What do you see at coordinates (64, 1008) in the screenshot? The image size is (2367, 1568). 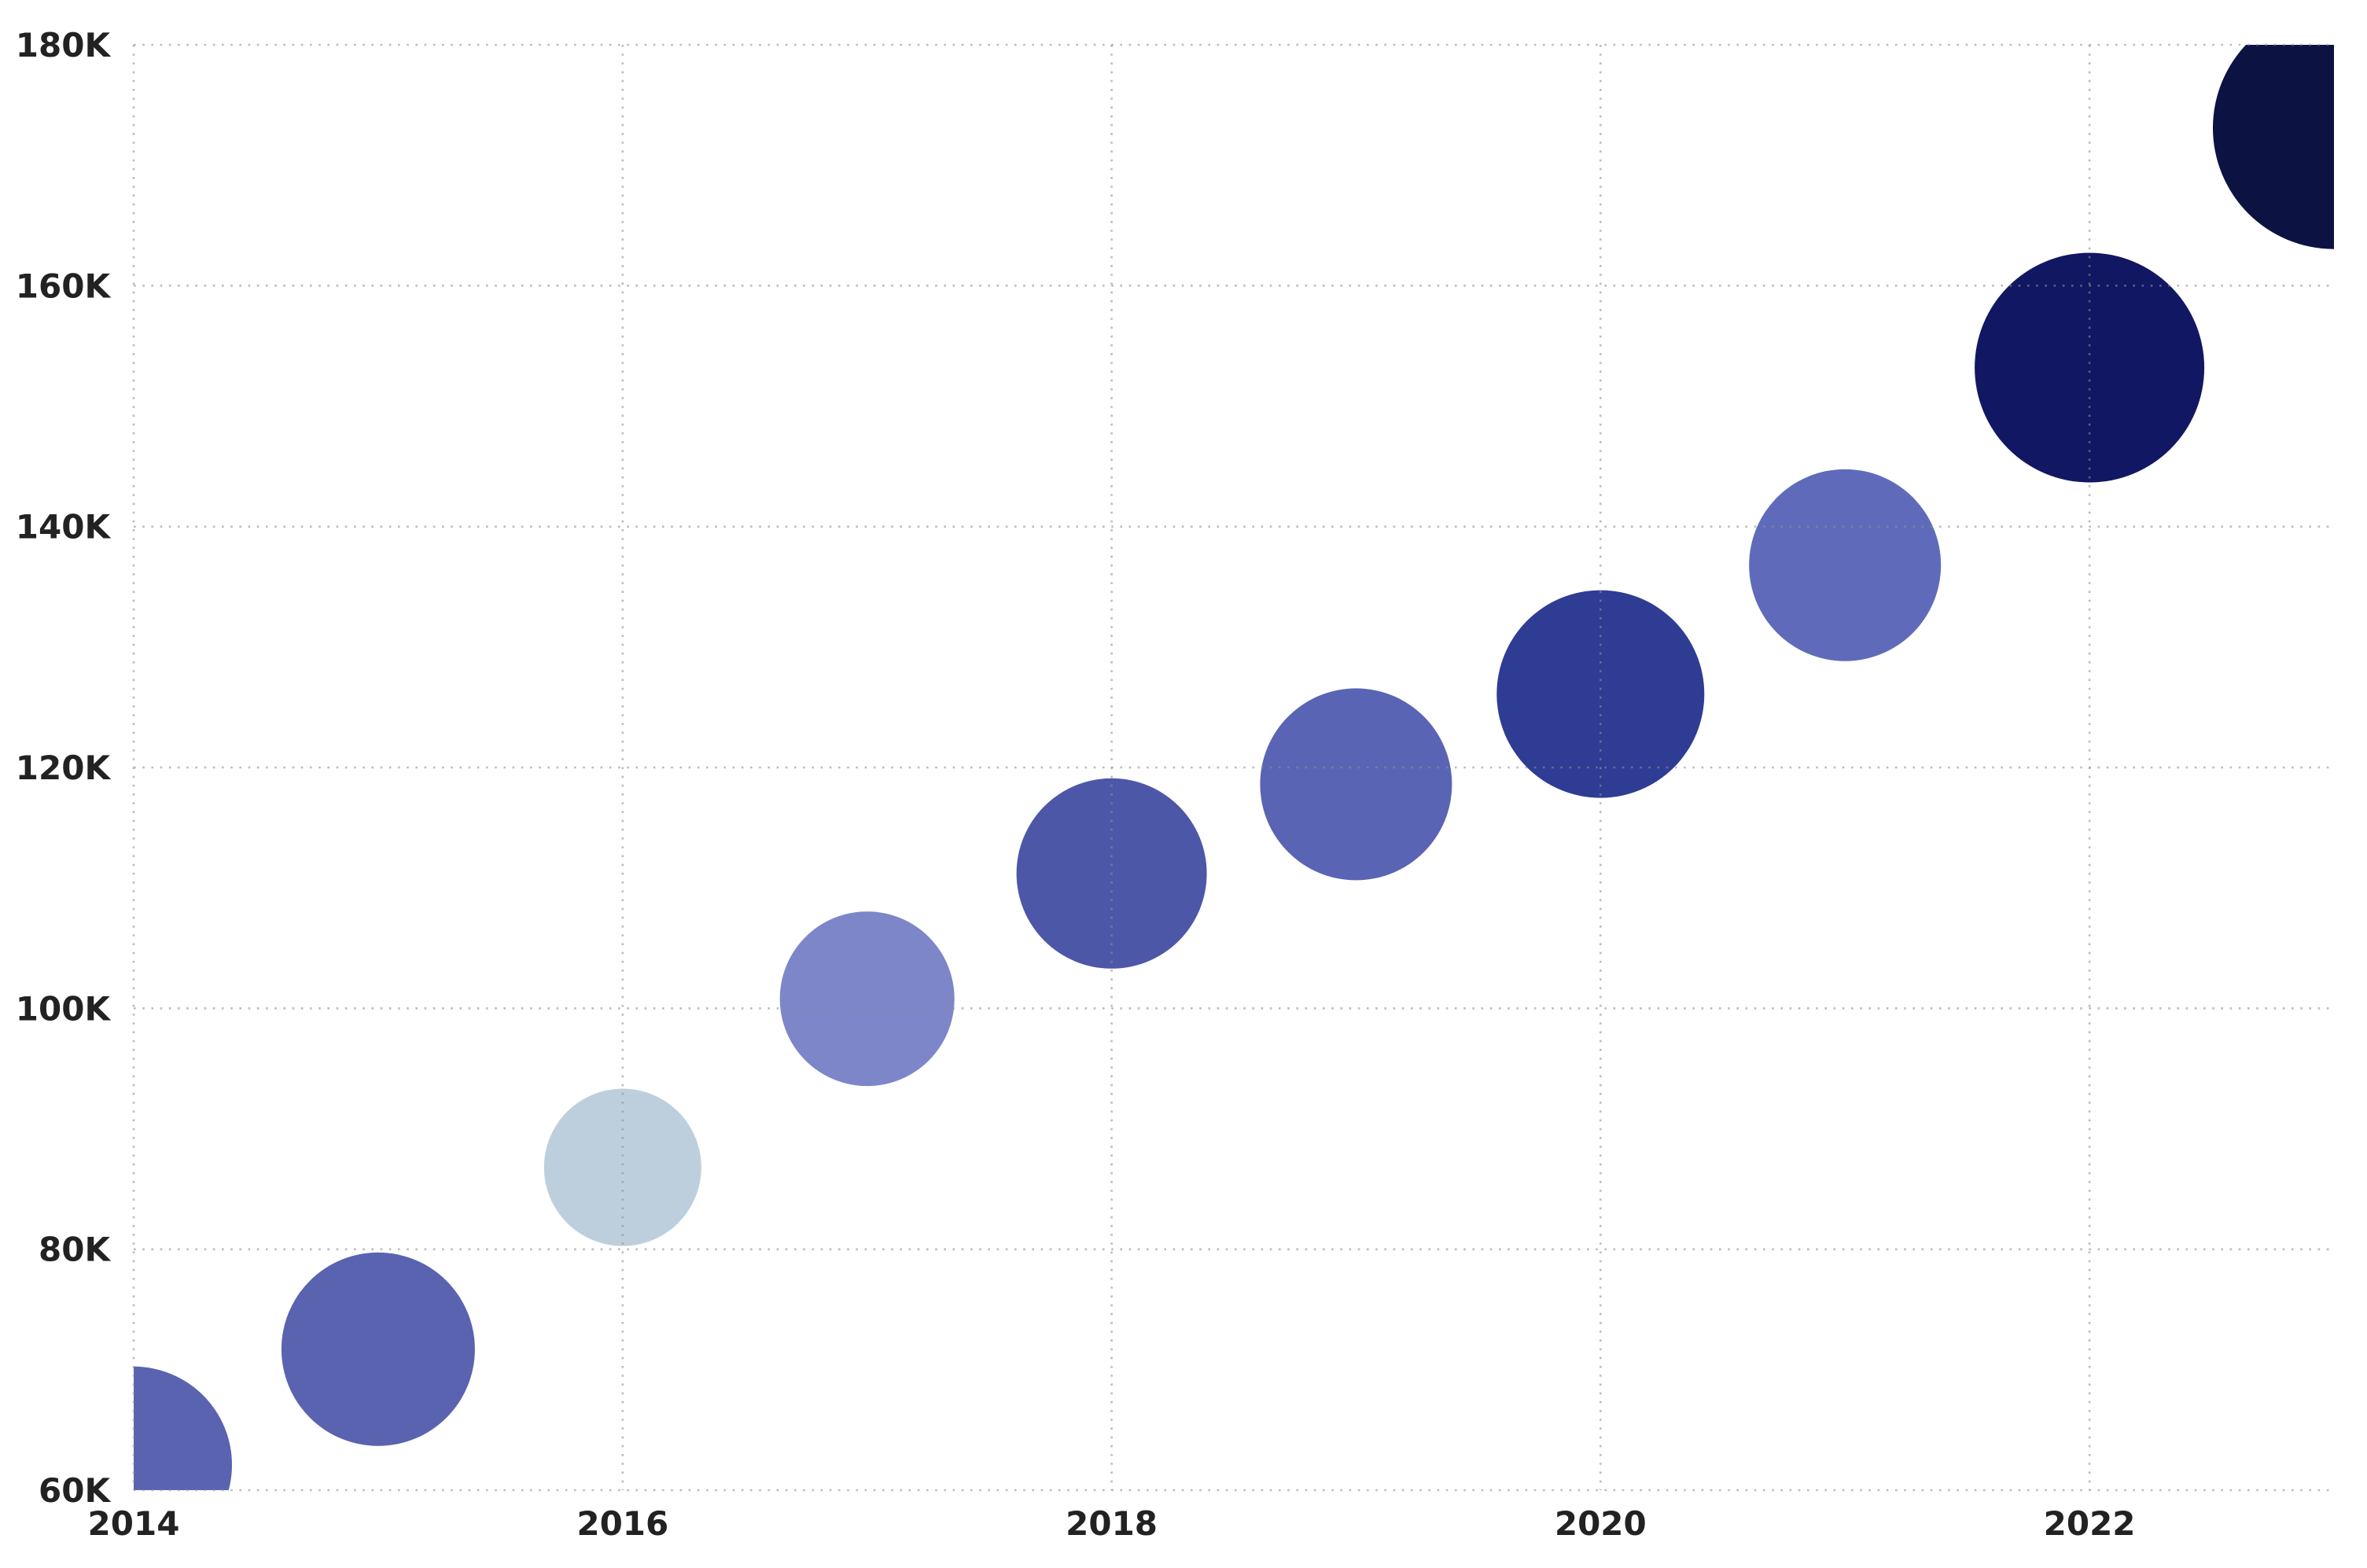 I see `y-tick-label-100K: 100K` at bounding box center [64, 1008].